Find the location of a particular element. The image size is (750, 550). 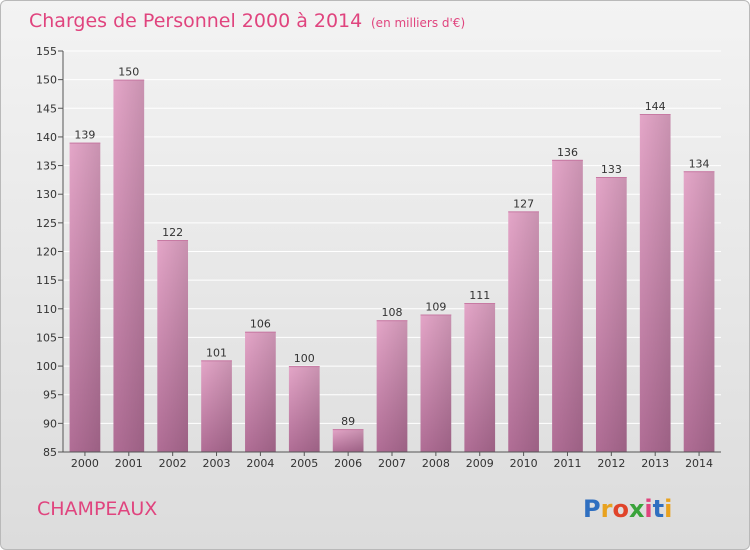

y-tick-label: 130 is located at coordinates (46, 194).